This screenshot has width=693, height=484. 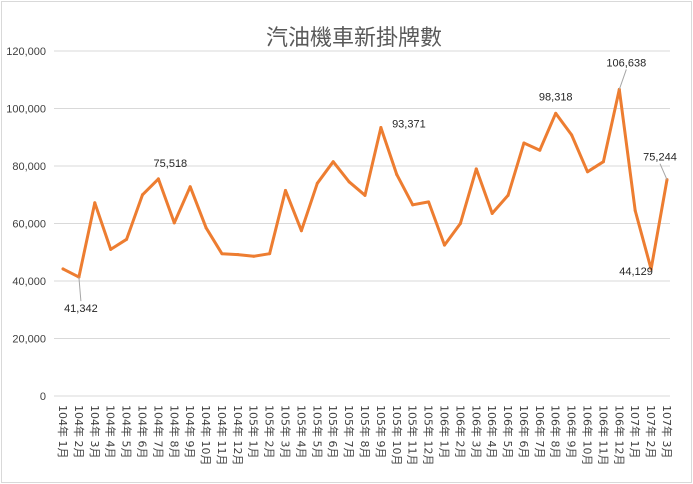 What do you see at coordinates (588, 435) in the screenshot?
I see `x-tick-label: 106年 10月` at bounding box center [588, 435].